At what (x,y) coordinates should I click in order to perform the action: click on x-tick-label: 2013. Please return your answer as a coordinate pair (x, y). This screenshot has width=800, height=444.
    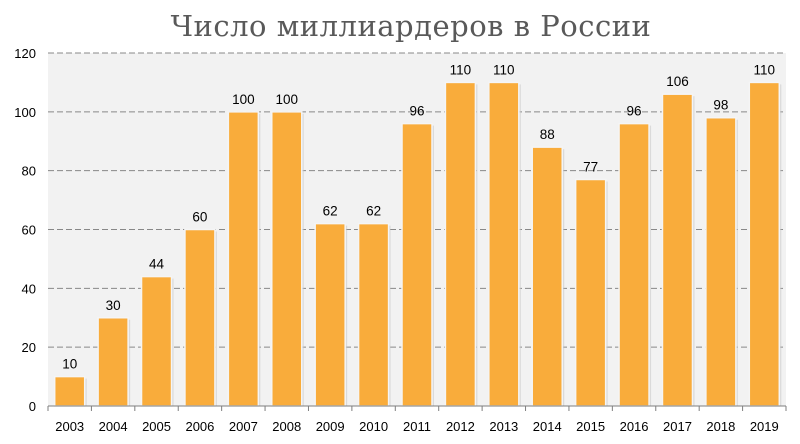
    Looking at the image, I should click on (503, 426).